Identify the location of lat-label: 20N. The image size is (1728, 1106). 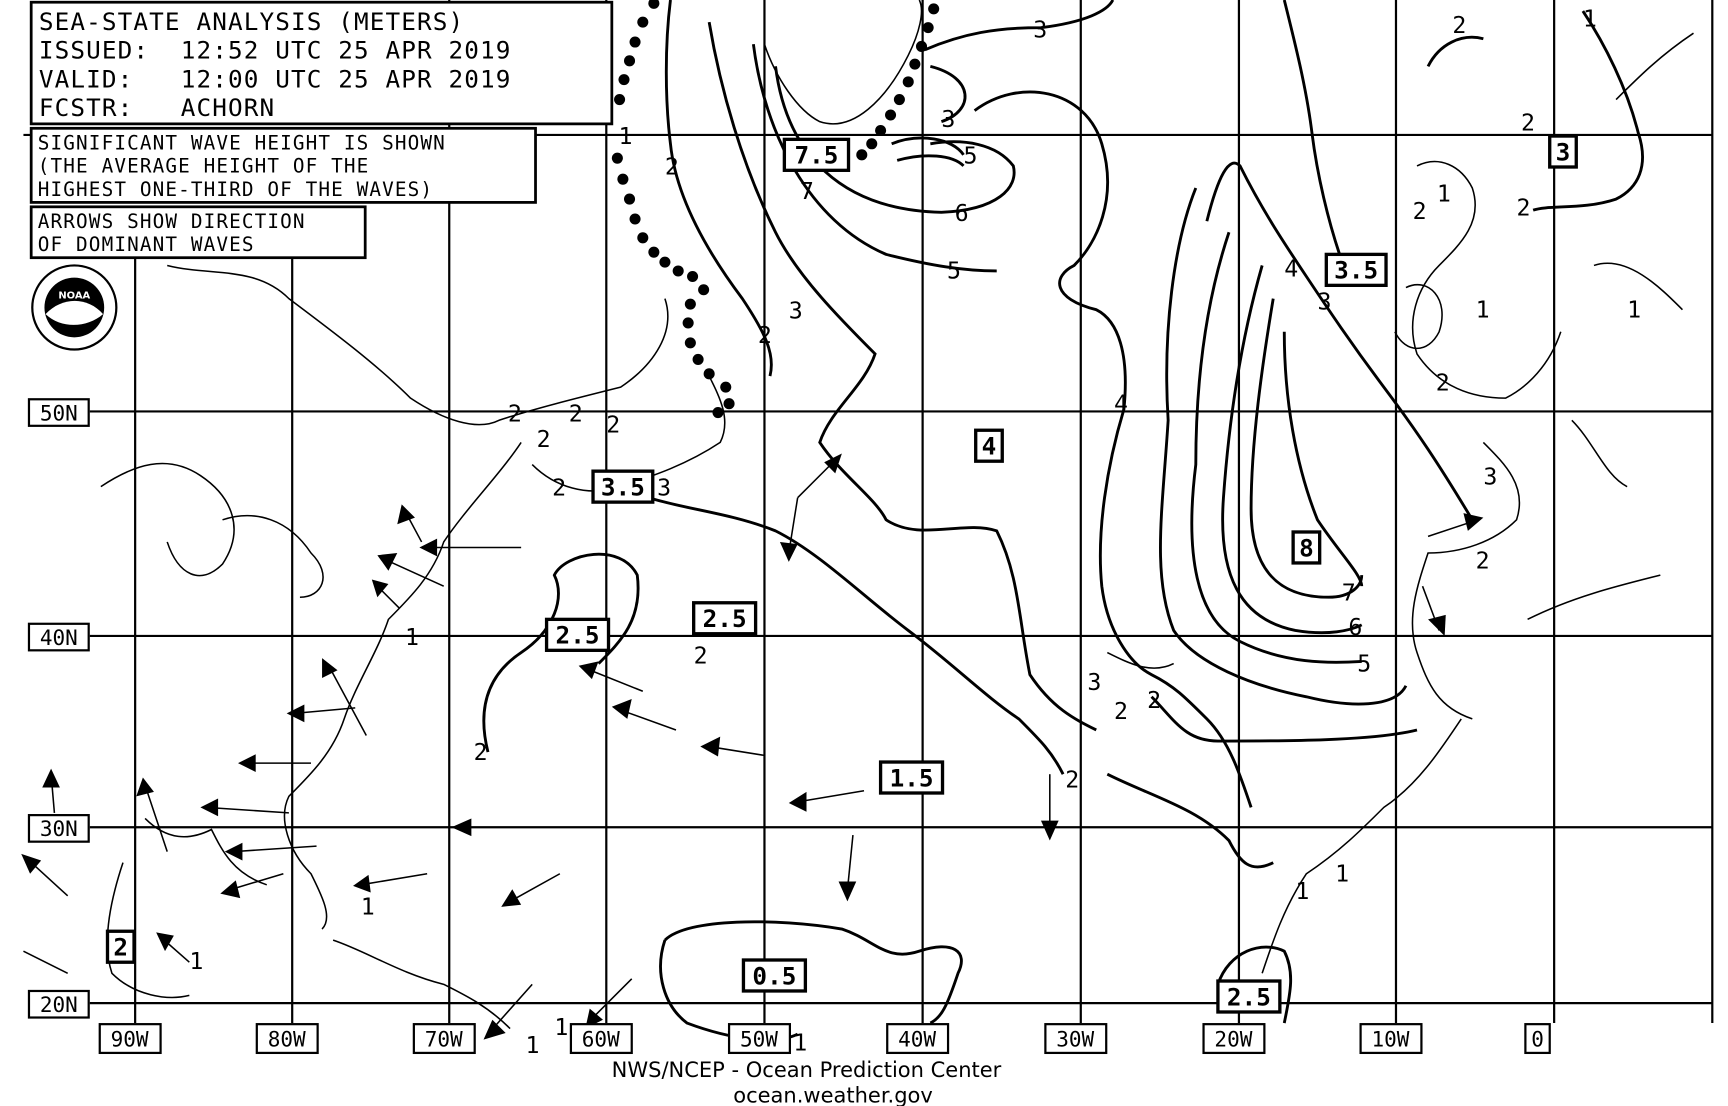
(59, 1004).